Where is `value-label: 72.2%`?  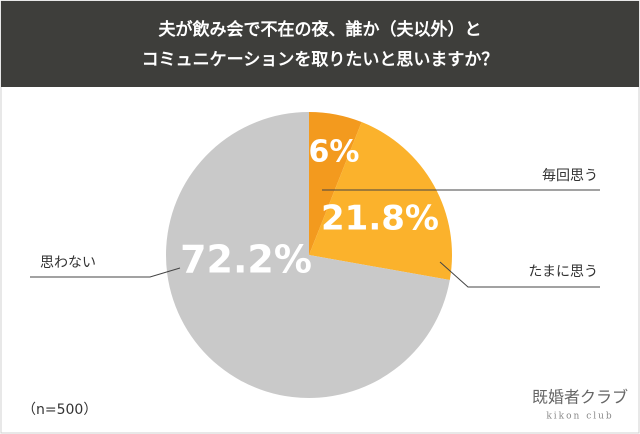 value-label: 72.2% is located at coordinates (246, 260).